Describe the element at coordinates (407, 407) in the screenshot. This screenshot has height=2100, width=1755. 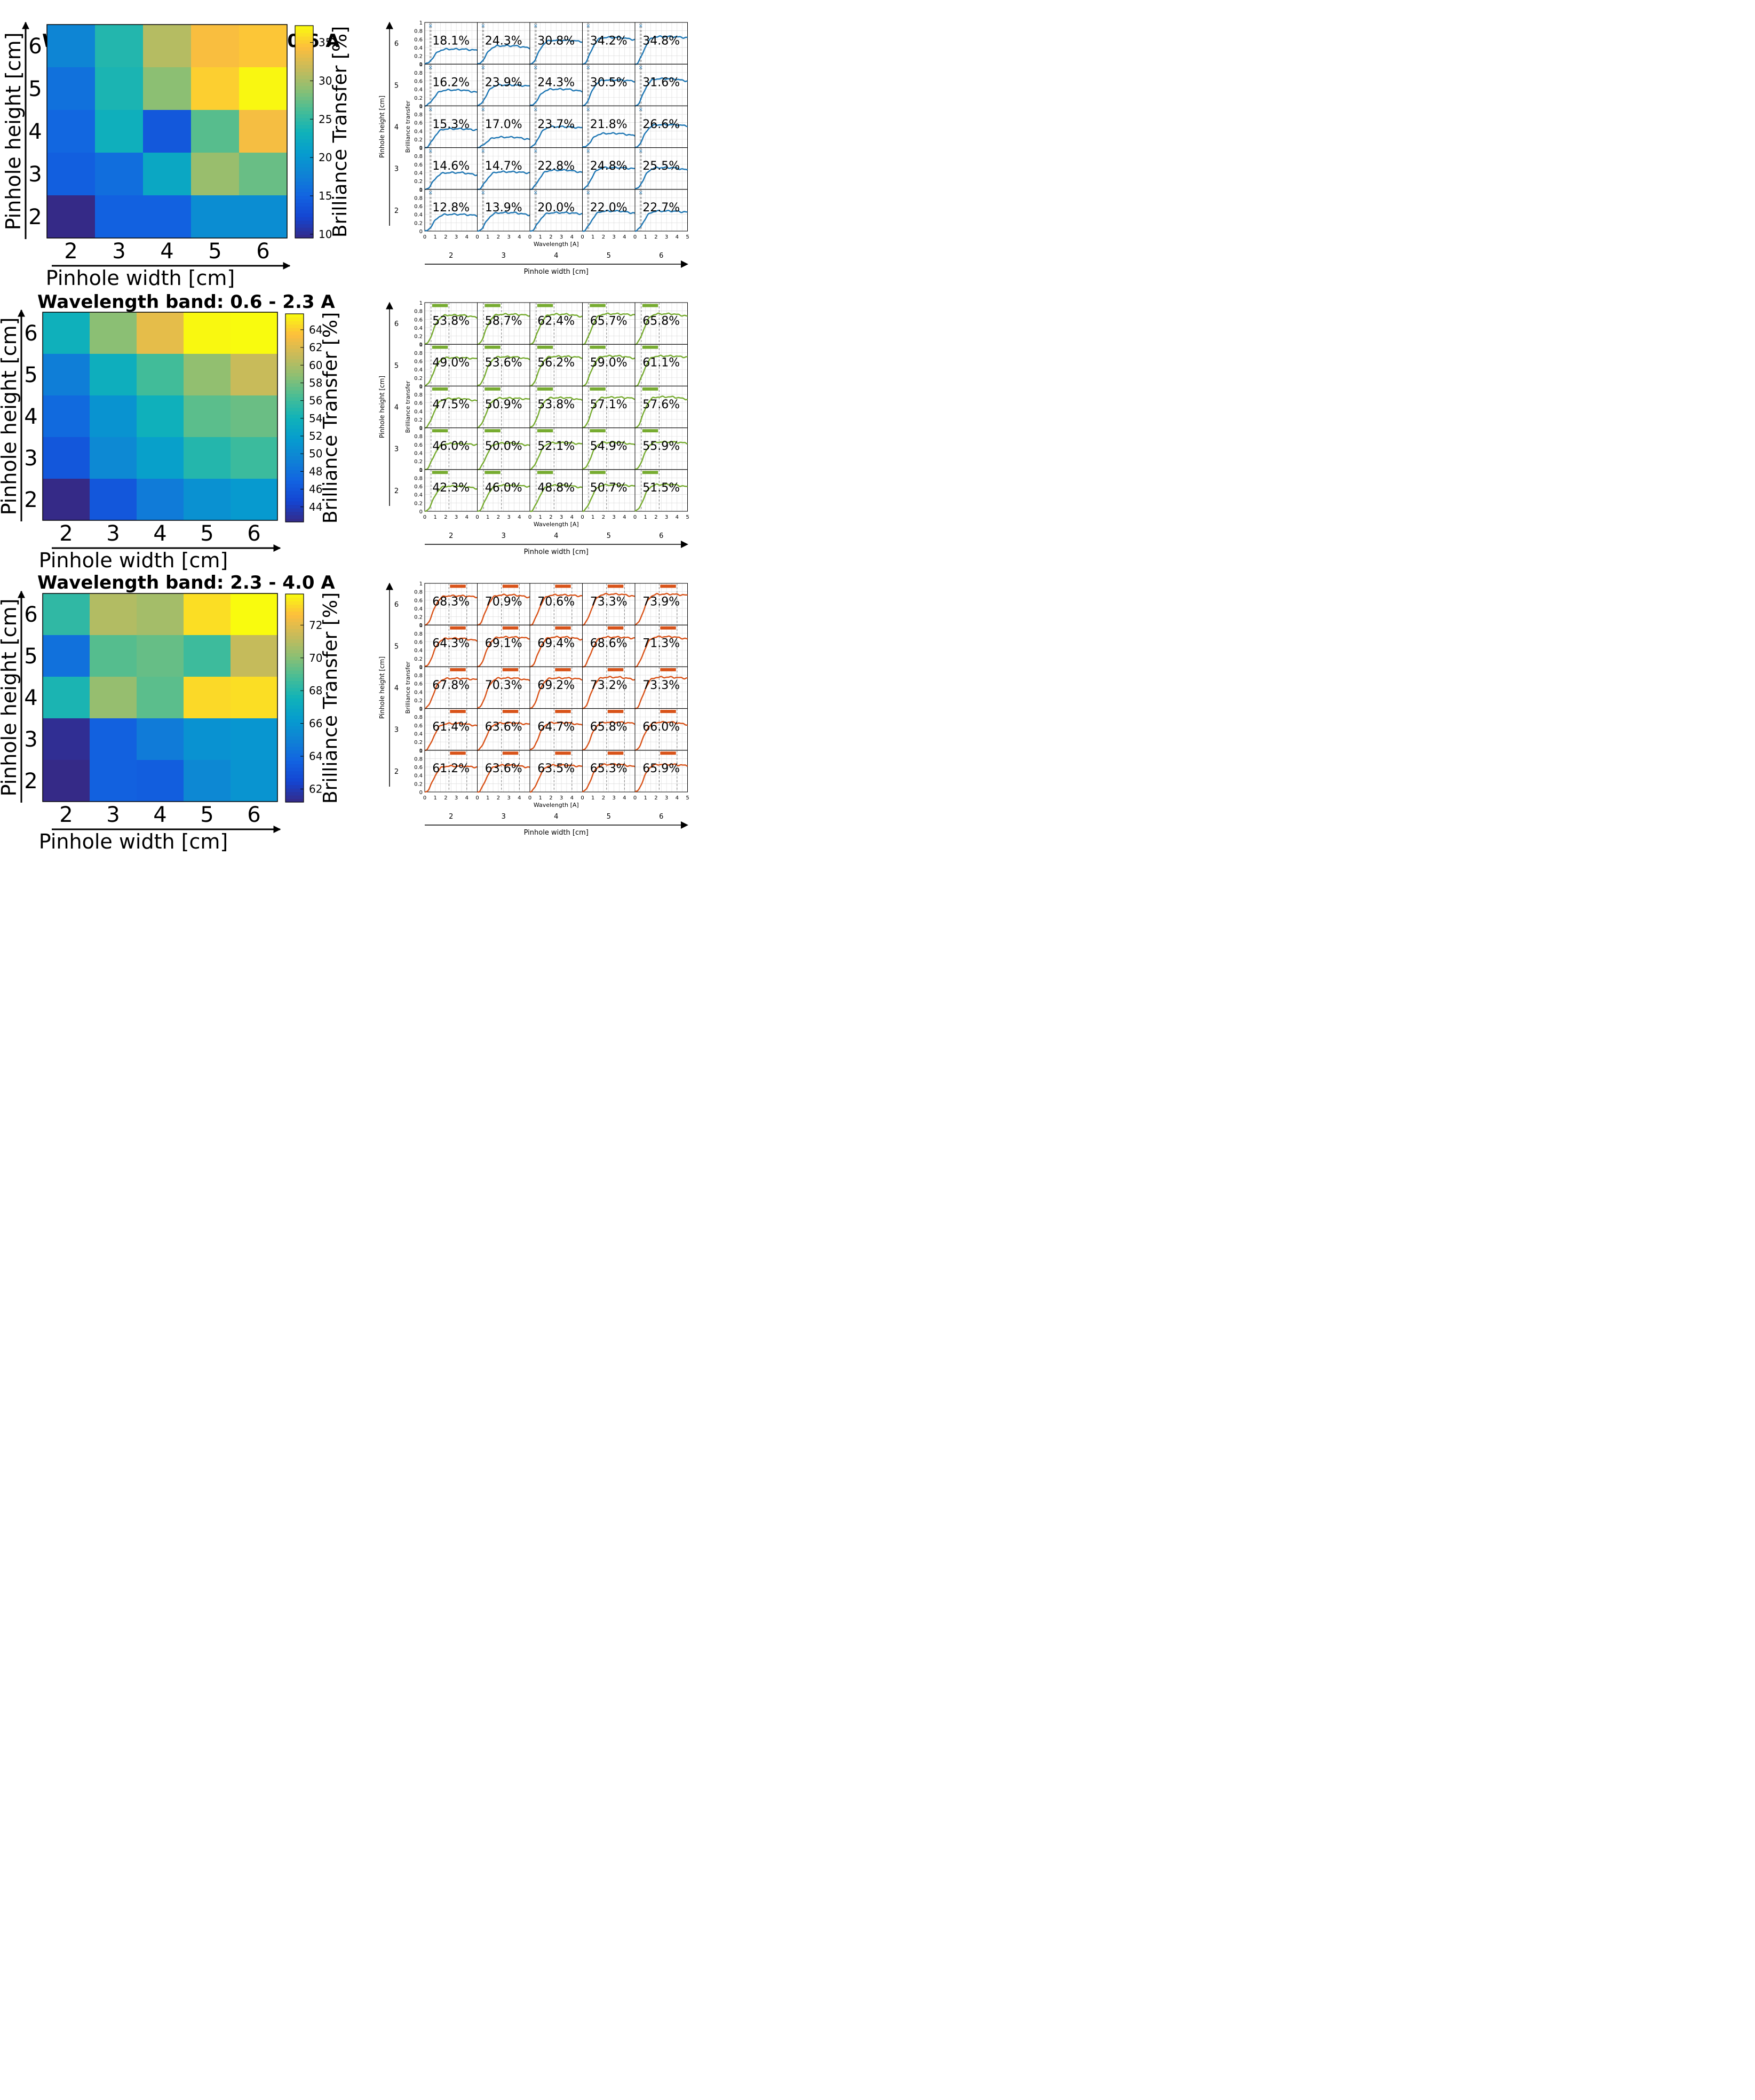
I see `inner-y-label: Brilliance transfer` at that location.